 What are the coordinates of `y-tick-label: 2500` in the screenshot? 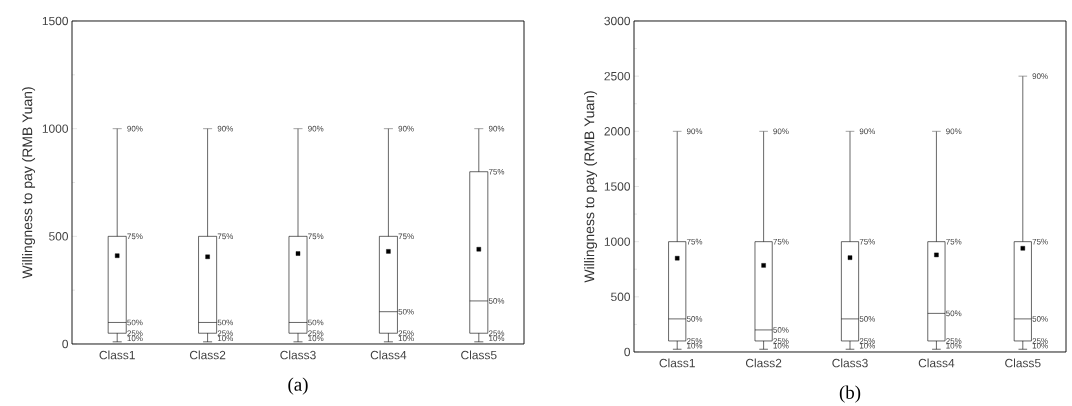 It's located at (617, 76).